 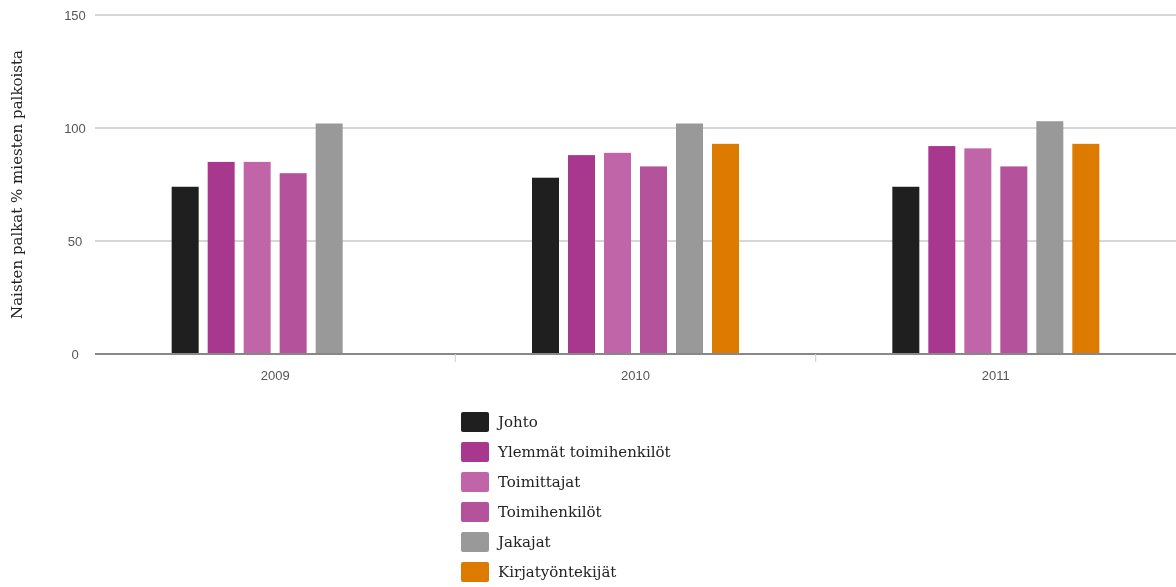 What do you see at coordinates (17, 184) in the screenshot?
I see `y-axis-title: Naisten palkat % miesten palkoista` at bounding box center [17, 184].